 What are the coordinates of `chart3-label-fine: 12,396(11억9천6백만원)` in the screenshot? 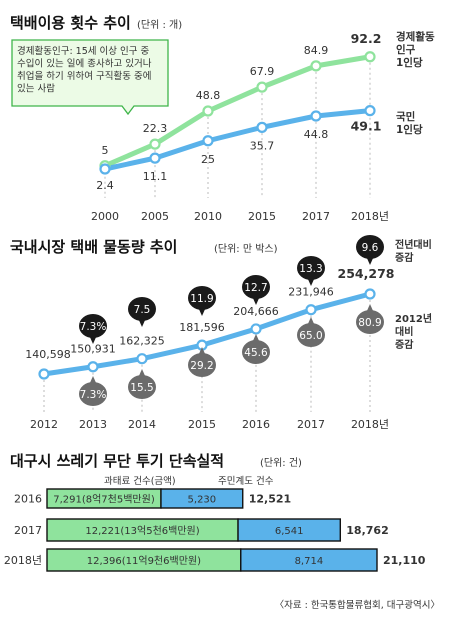 It's located at (144, 561).